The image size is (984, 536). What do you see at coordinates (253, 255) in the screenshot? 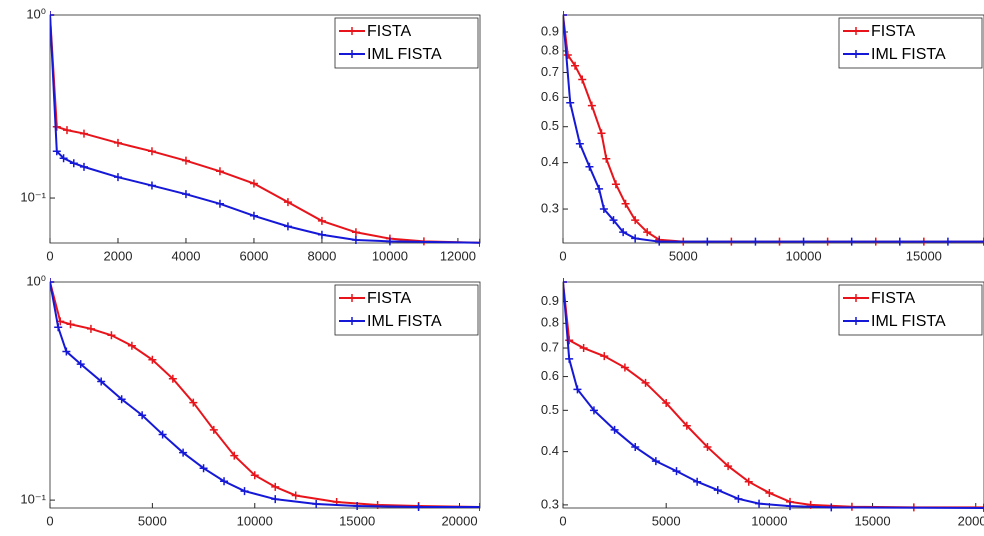
I see `x-tick-label: 6000` at bounding box center [253, 255].